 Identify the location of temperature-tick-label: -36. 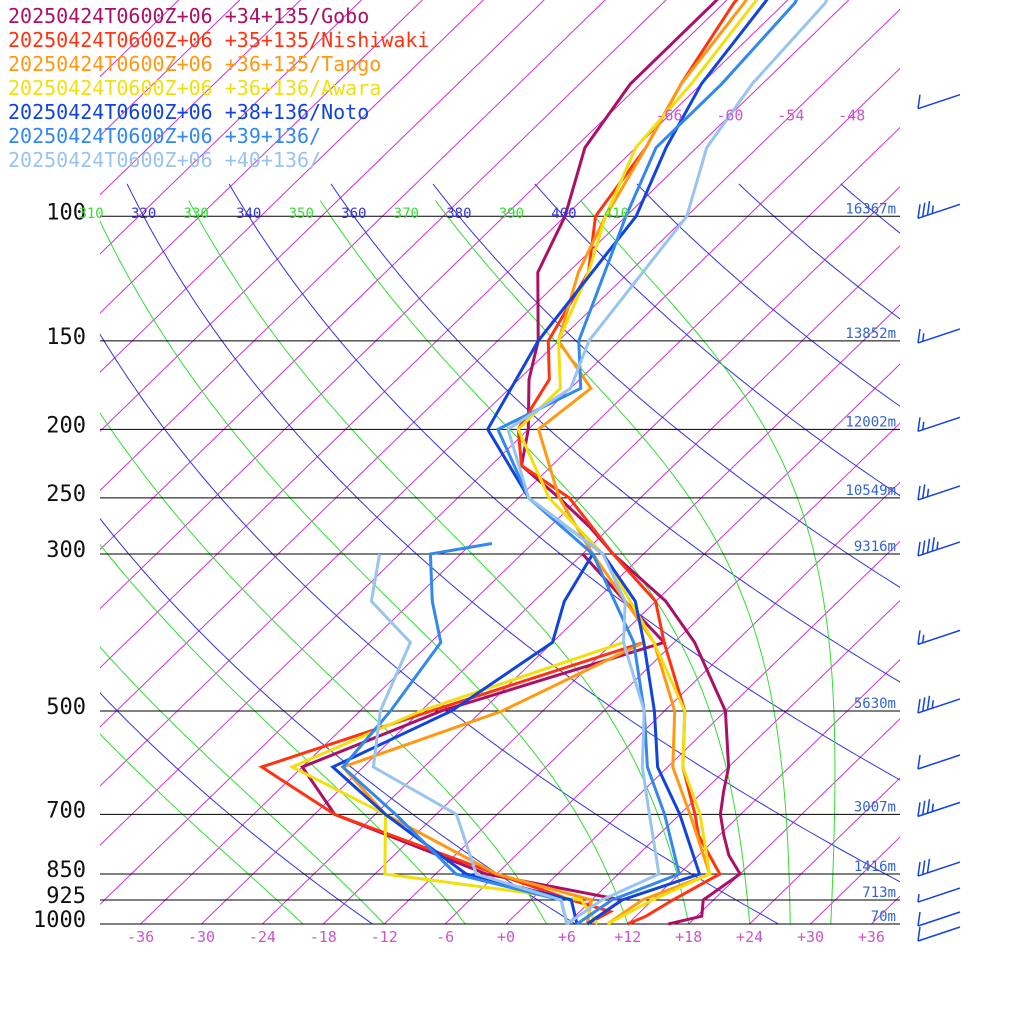
(140, 937).